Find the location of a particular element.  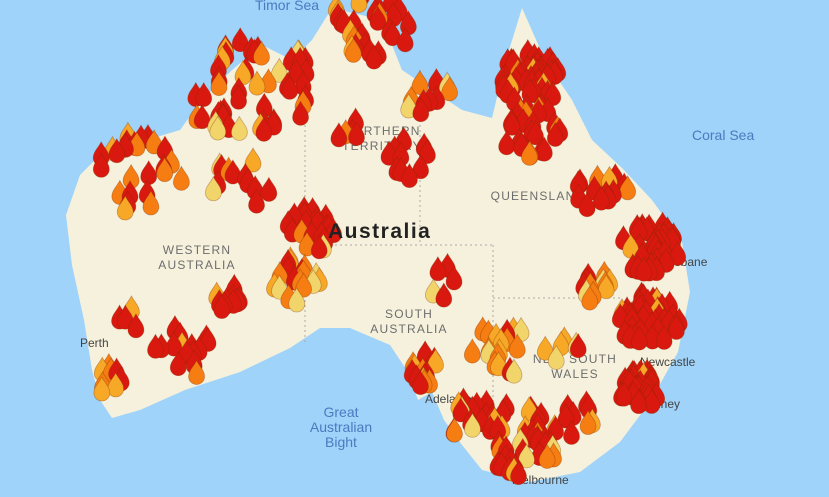

bight-label-line3: Bight is located at coordinates (341, 442).